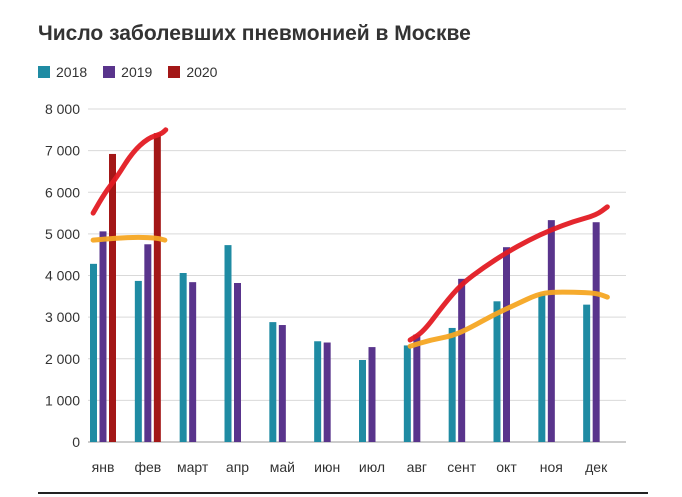  I want to click on y-tick-label: 3 000, so click(62, 317).